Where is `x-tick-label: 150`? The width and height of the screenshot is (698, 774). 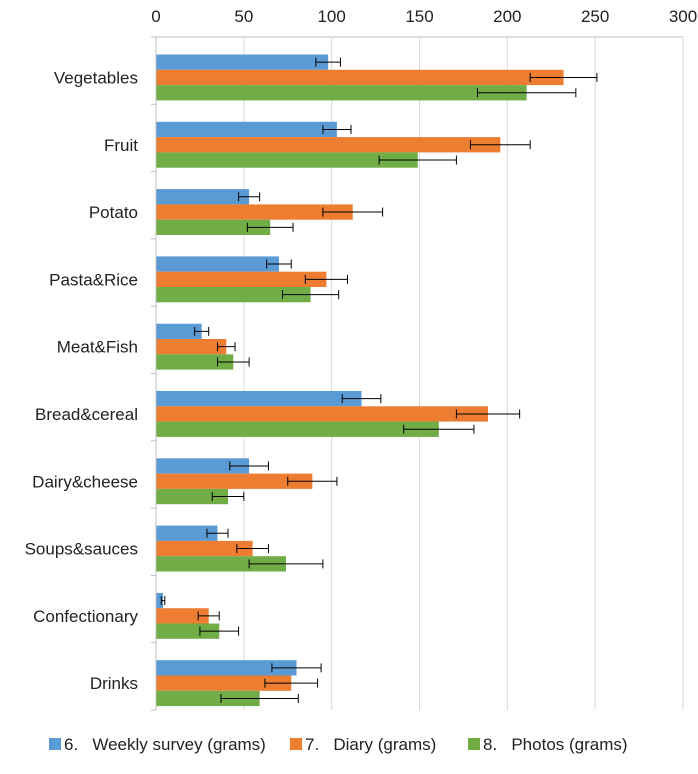 x-tick-label: 150 is located at coordinates (419, 16).